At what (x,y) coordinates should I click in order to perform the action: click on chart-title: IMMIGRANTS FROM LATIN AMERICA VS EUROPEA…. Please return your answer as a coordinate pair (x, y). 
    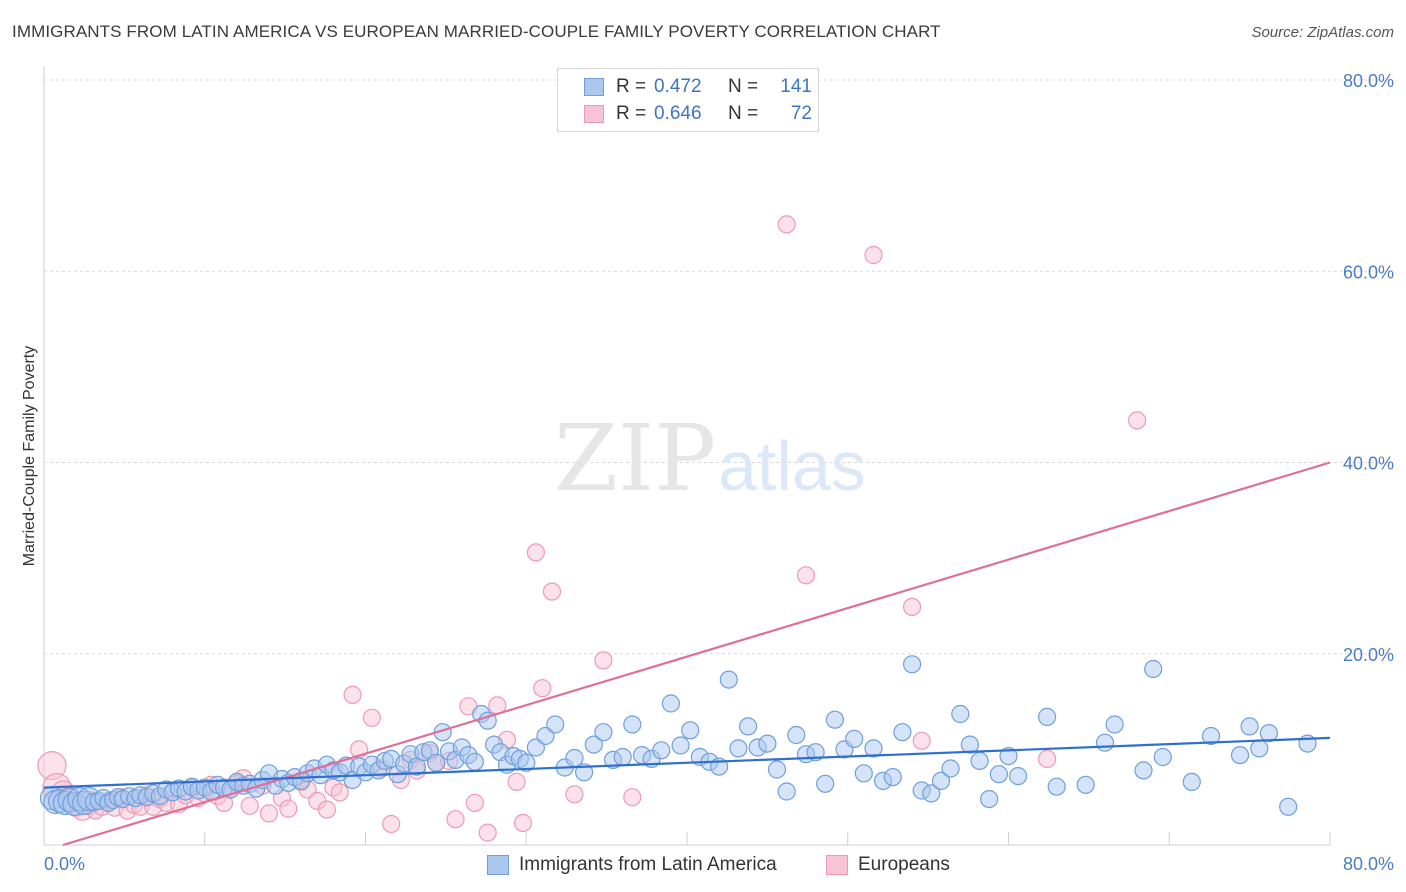
    Looking at the image, I should click on (476, 31).